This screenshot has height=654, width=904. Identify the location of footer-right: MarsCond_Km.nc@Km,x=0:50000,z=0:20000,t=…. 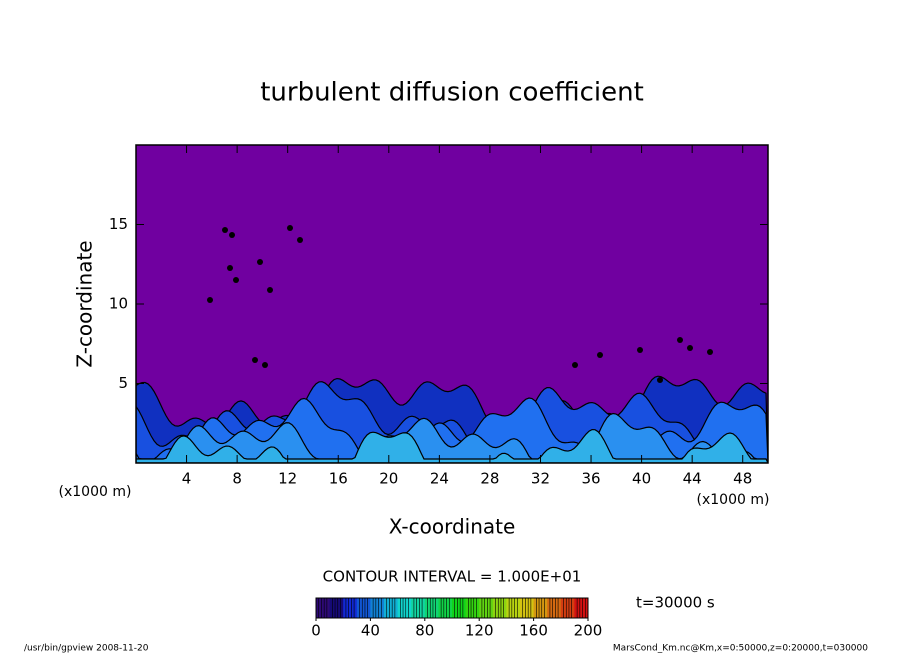
(740, 649).